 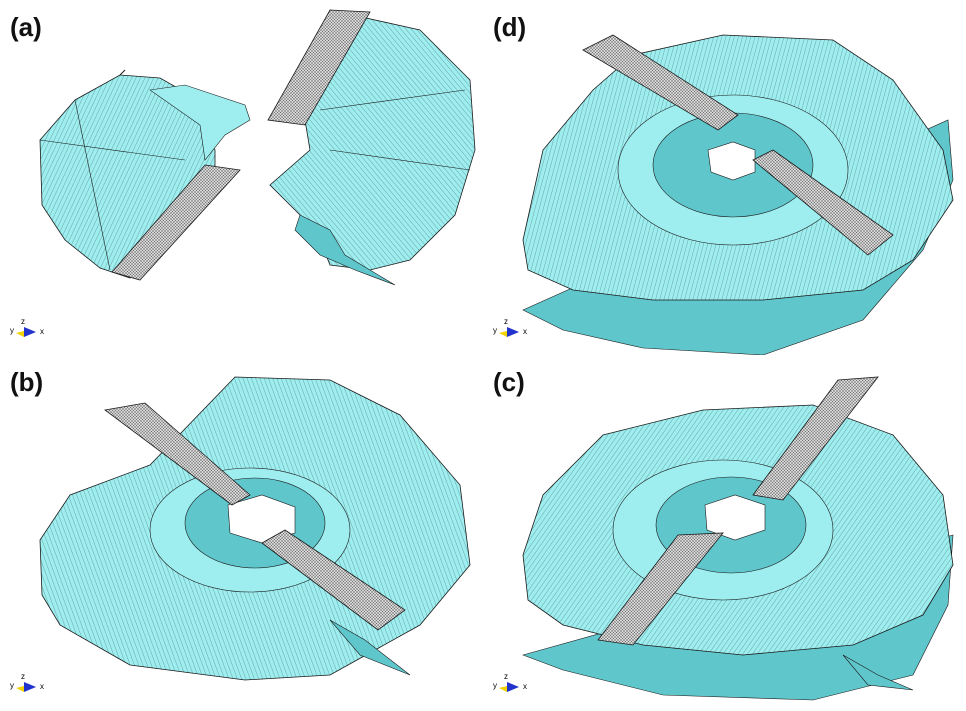 What do you see at coordinates (823, 202) in the screenshot?
I see `tool-strip-d2` at bounding box center [823, 202].